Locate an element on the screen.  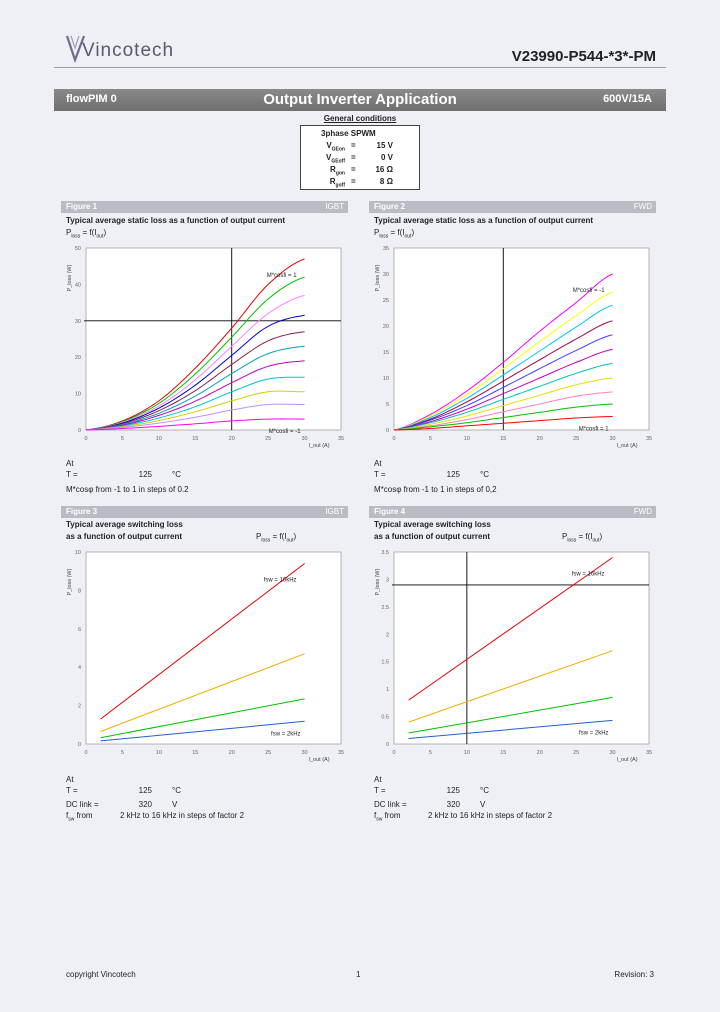
annotation-bottom: M*cosfi = 1 is located at coordinates (594, 429).